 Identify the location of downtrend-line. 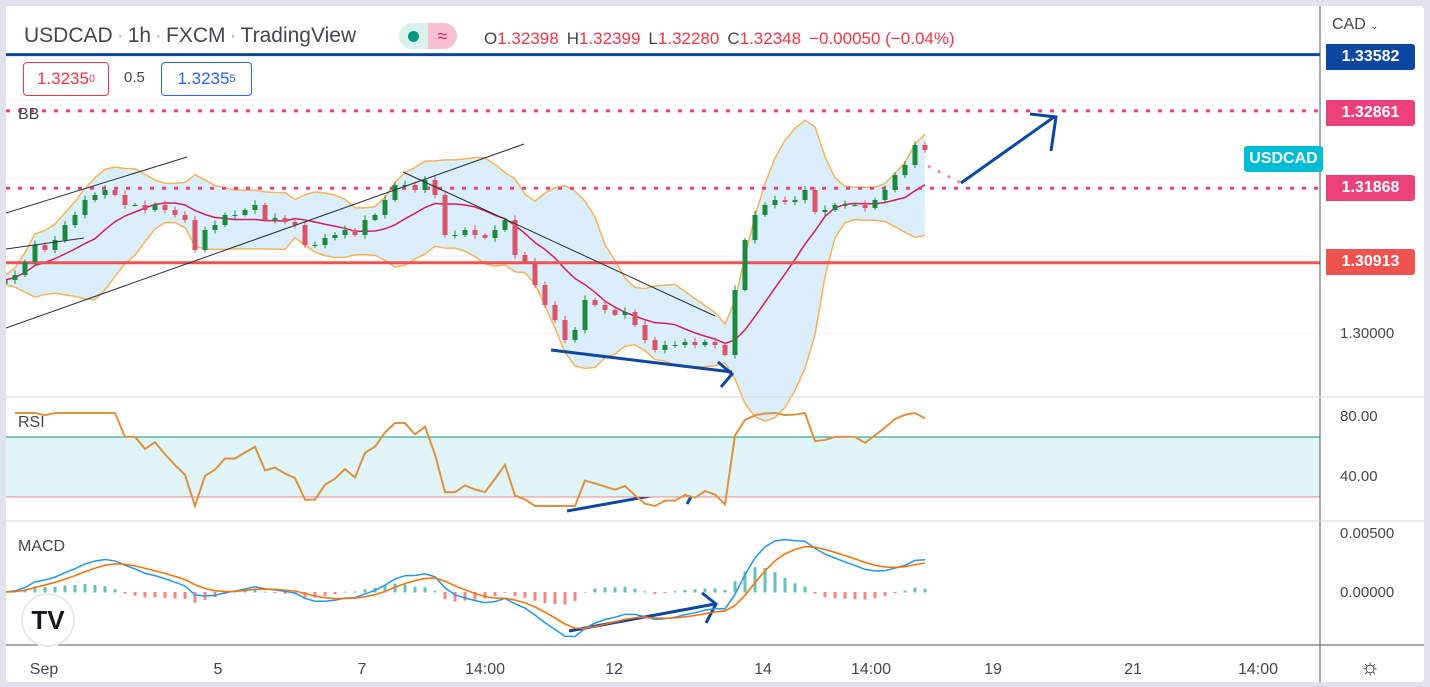
(559, 244).